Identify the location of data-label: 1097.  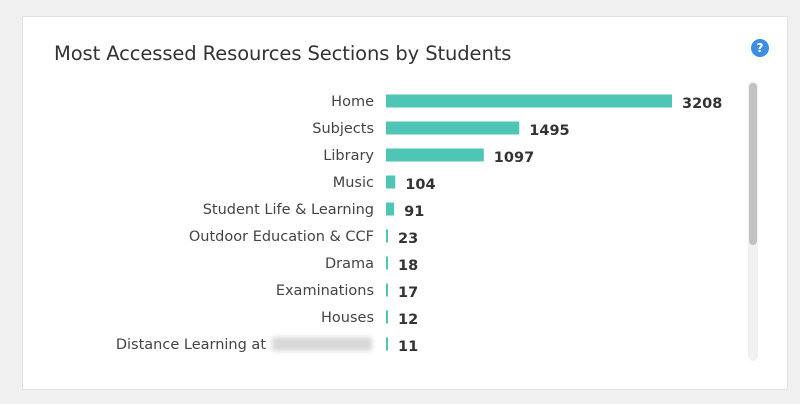
(514, 158).